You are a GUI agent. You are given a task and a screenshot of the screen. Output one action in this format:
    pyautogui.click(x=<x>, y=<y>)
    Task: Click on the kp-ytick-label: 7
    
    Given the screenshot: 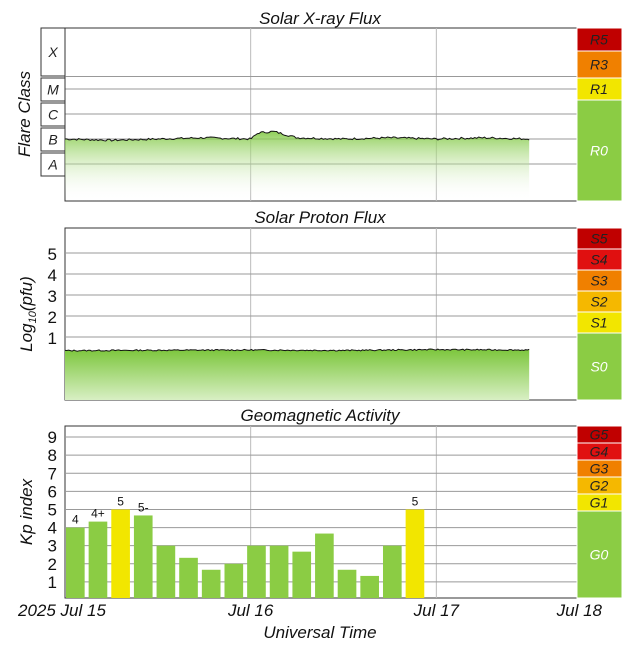 What is the action you would take?
    pyautogui.click(x=52, y=473)
    